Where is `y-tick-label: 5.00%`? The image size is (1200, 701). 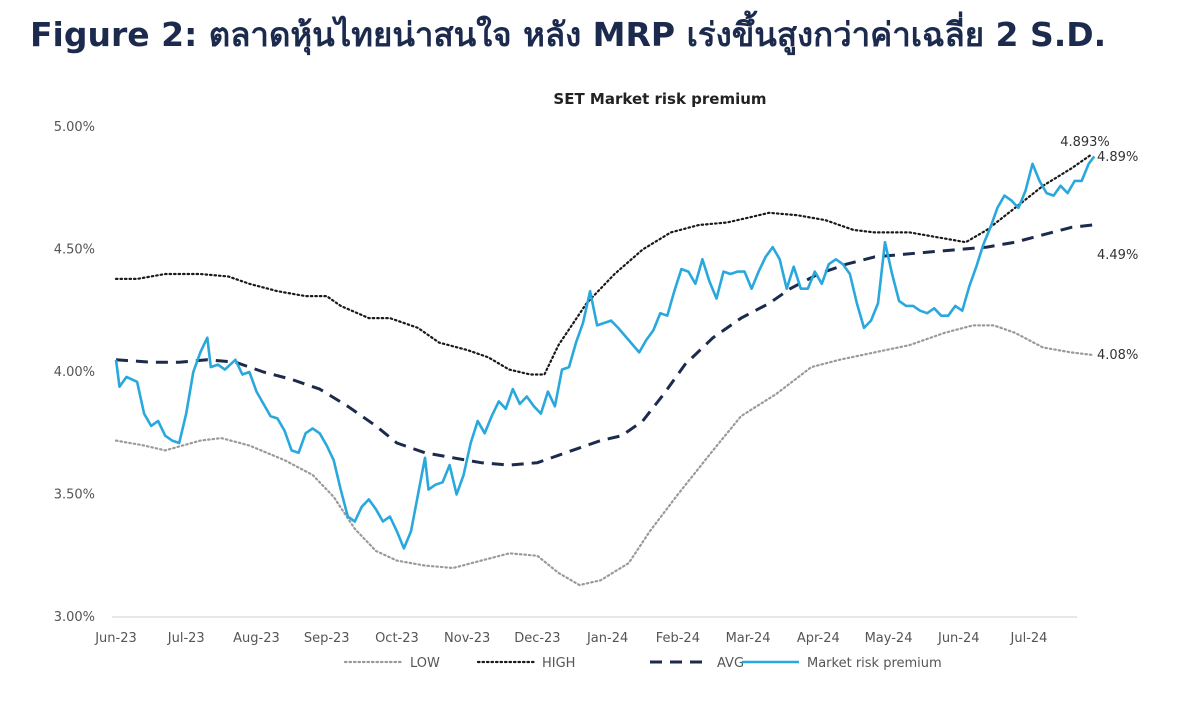 y-tick-label: 5.00% is located at coordinates (74, 127).